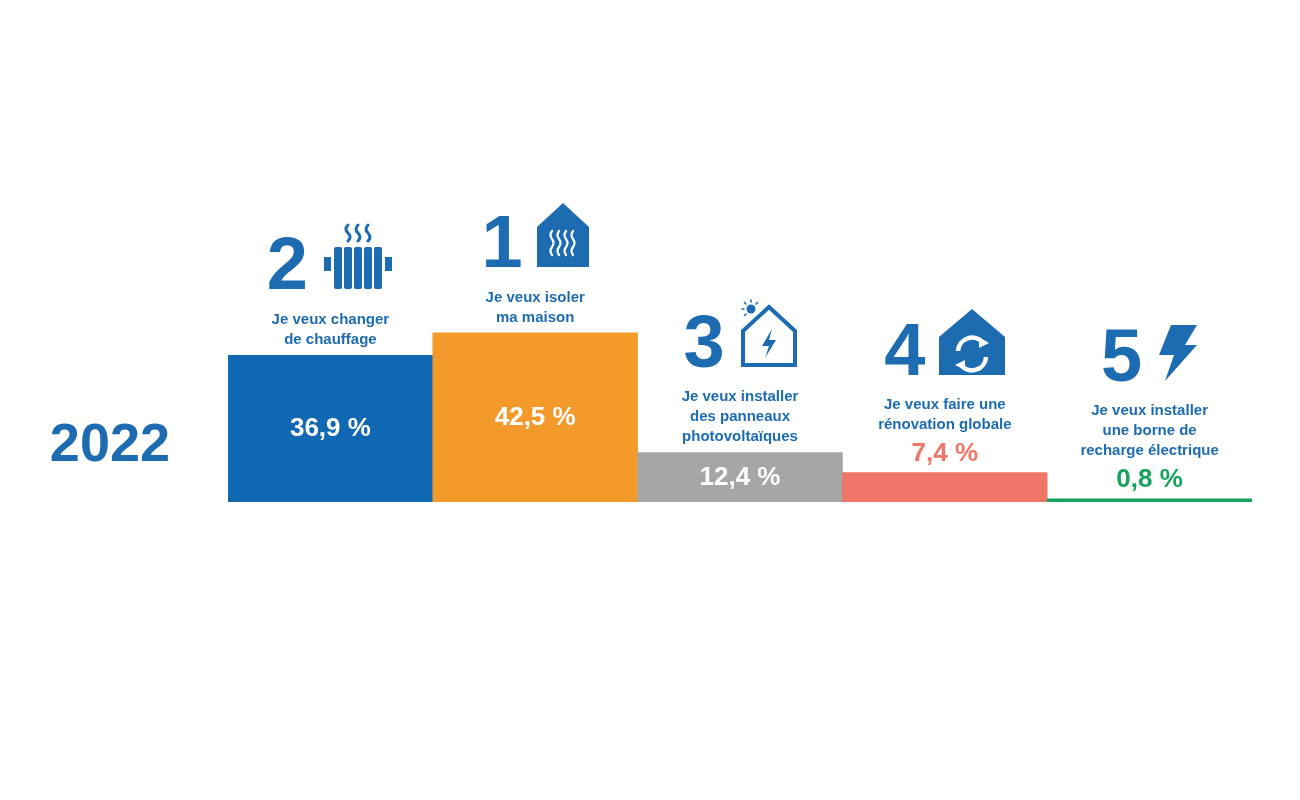  What do you see at coordinates (535, 306) in the screenshot?
I see `x-tick-label: Je veux isoler ma maison` at bounding box center [535, 306].